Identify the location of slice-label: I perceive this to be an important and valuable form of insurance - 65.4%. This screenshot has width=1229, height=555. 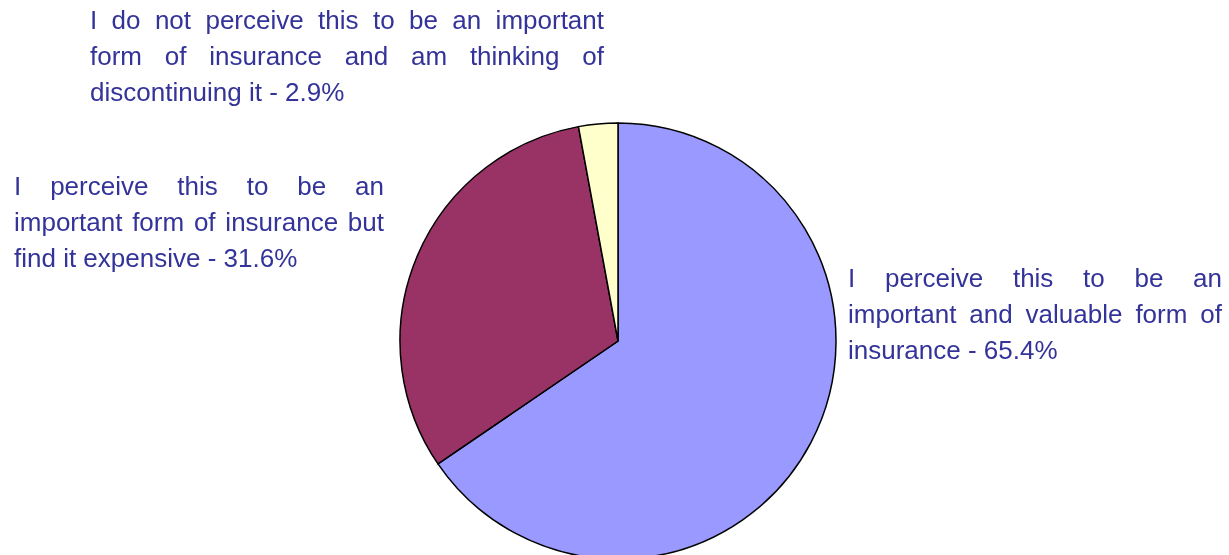
(1035, 314).